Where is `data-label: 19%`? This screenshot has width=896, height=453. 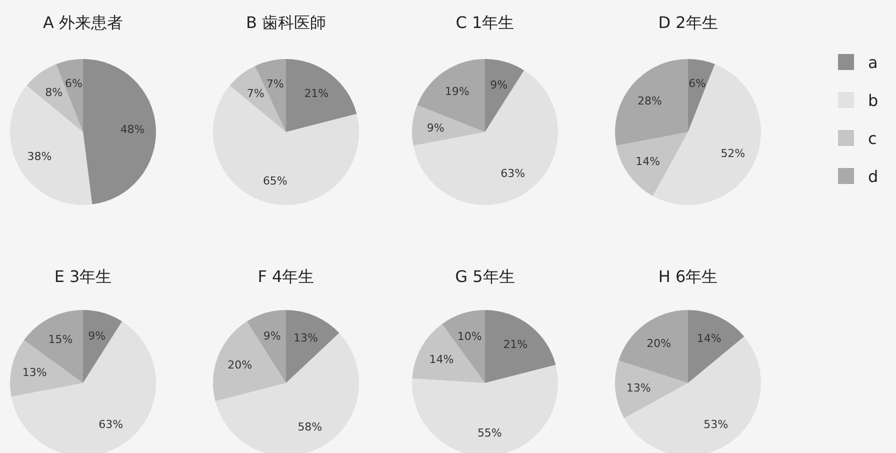 data-label: 19% is located at coordinates (457, 91).